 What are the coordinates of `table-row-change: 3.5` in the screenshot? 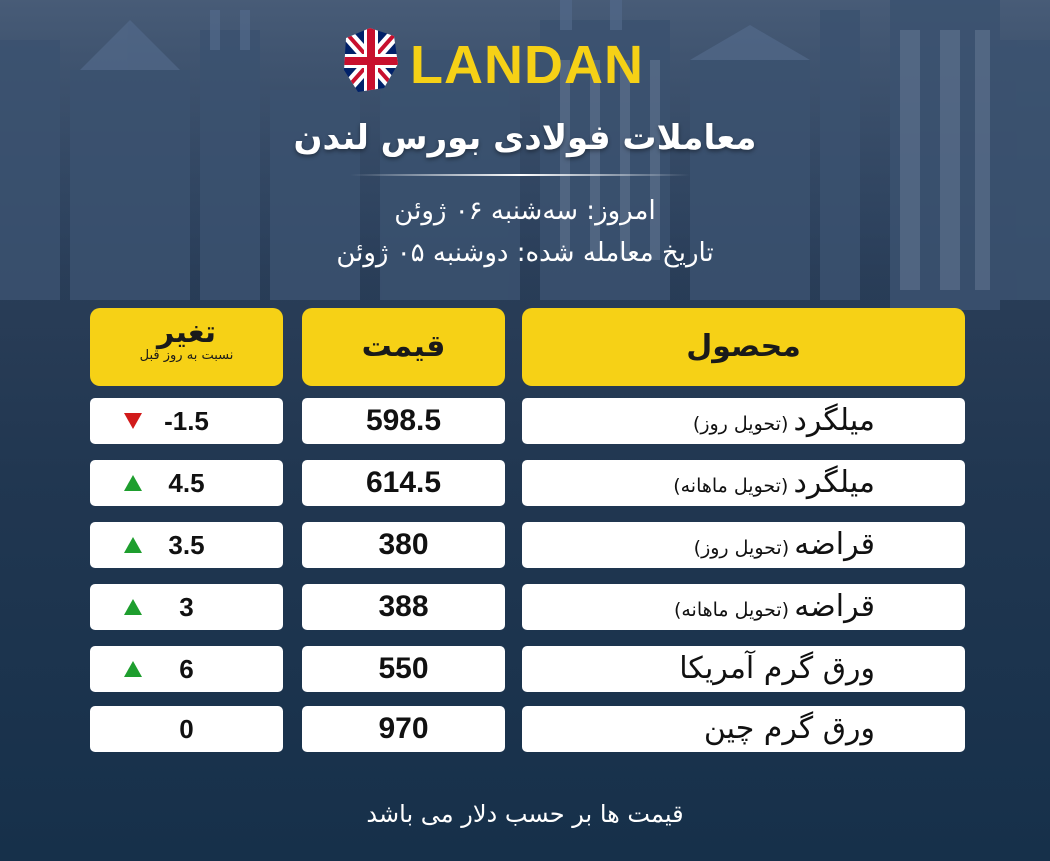 It's located at (186, 545).